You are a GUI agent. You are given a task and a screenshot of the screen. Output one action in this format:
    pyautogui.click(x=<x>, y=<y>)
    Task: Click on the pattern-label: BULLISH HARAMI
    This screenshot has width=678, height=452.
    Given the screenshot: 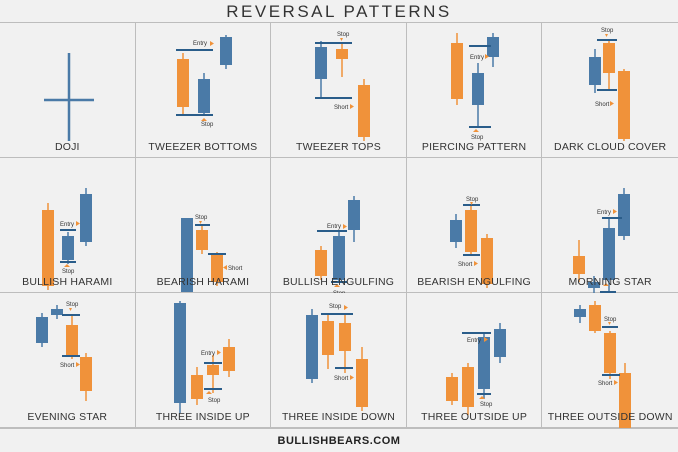 What is the action you would take?
    pyautogui.click(x=67, y=282)
    